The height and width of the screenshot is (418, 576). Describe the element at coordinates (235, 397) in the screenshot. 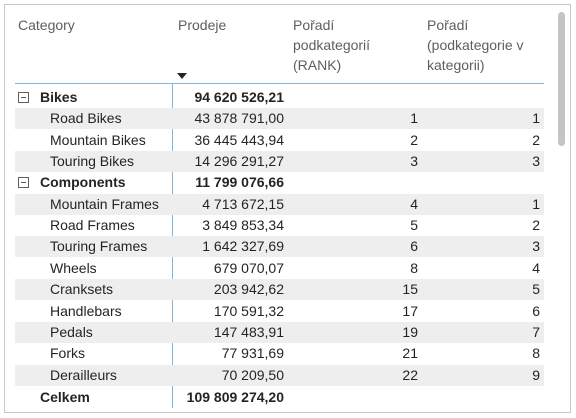

I see `total-sales: 109 809 274,20` at that location.